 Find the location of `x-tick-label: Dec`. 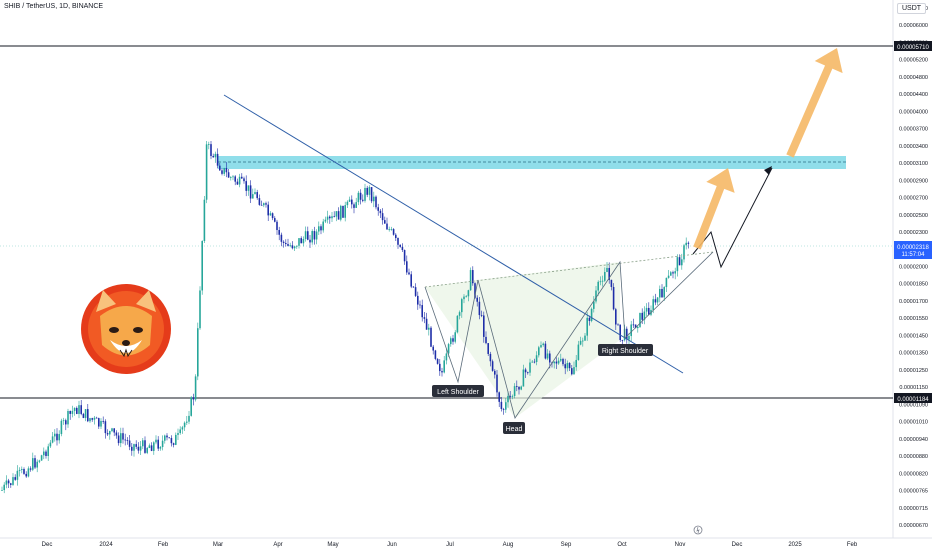

x-tick-label: Dec is located at coordinates (47, 545).